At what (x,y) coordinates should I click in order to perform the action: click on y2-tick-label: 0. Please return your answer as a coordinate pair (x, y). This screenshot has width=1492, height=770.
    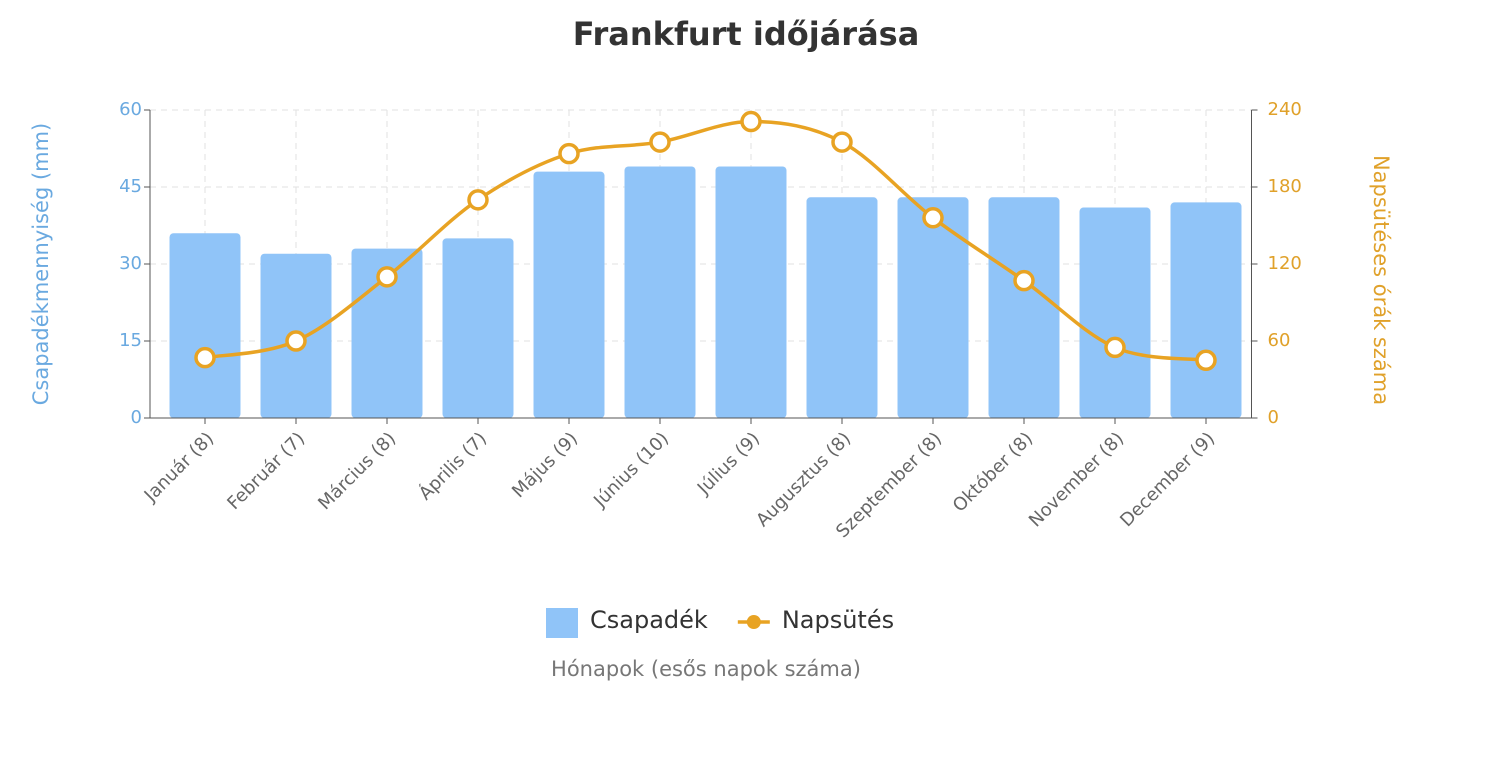
    Looking at the image, I should click on (1273, 417).